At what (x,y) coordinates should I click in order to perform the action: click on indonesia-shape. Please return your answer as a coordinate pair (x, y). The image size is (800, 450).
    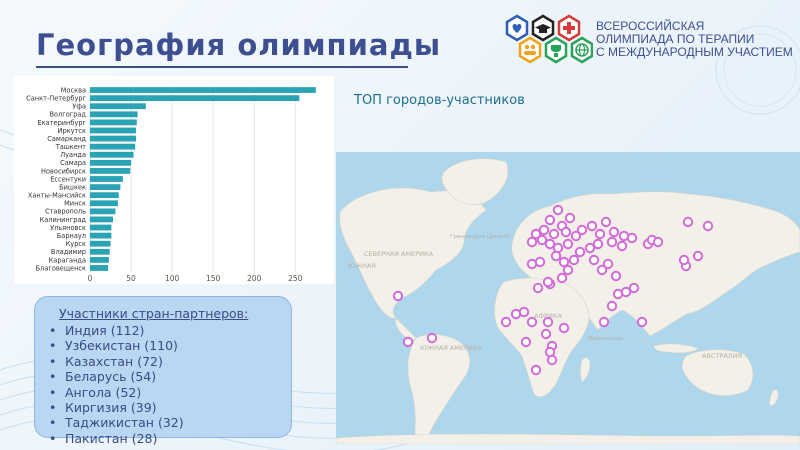
    Looking at the image, I should click on (676, 348).